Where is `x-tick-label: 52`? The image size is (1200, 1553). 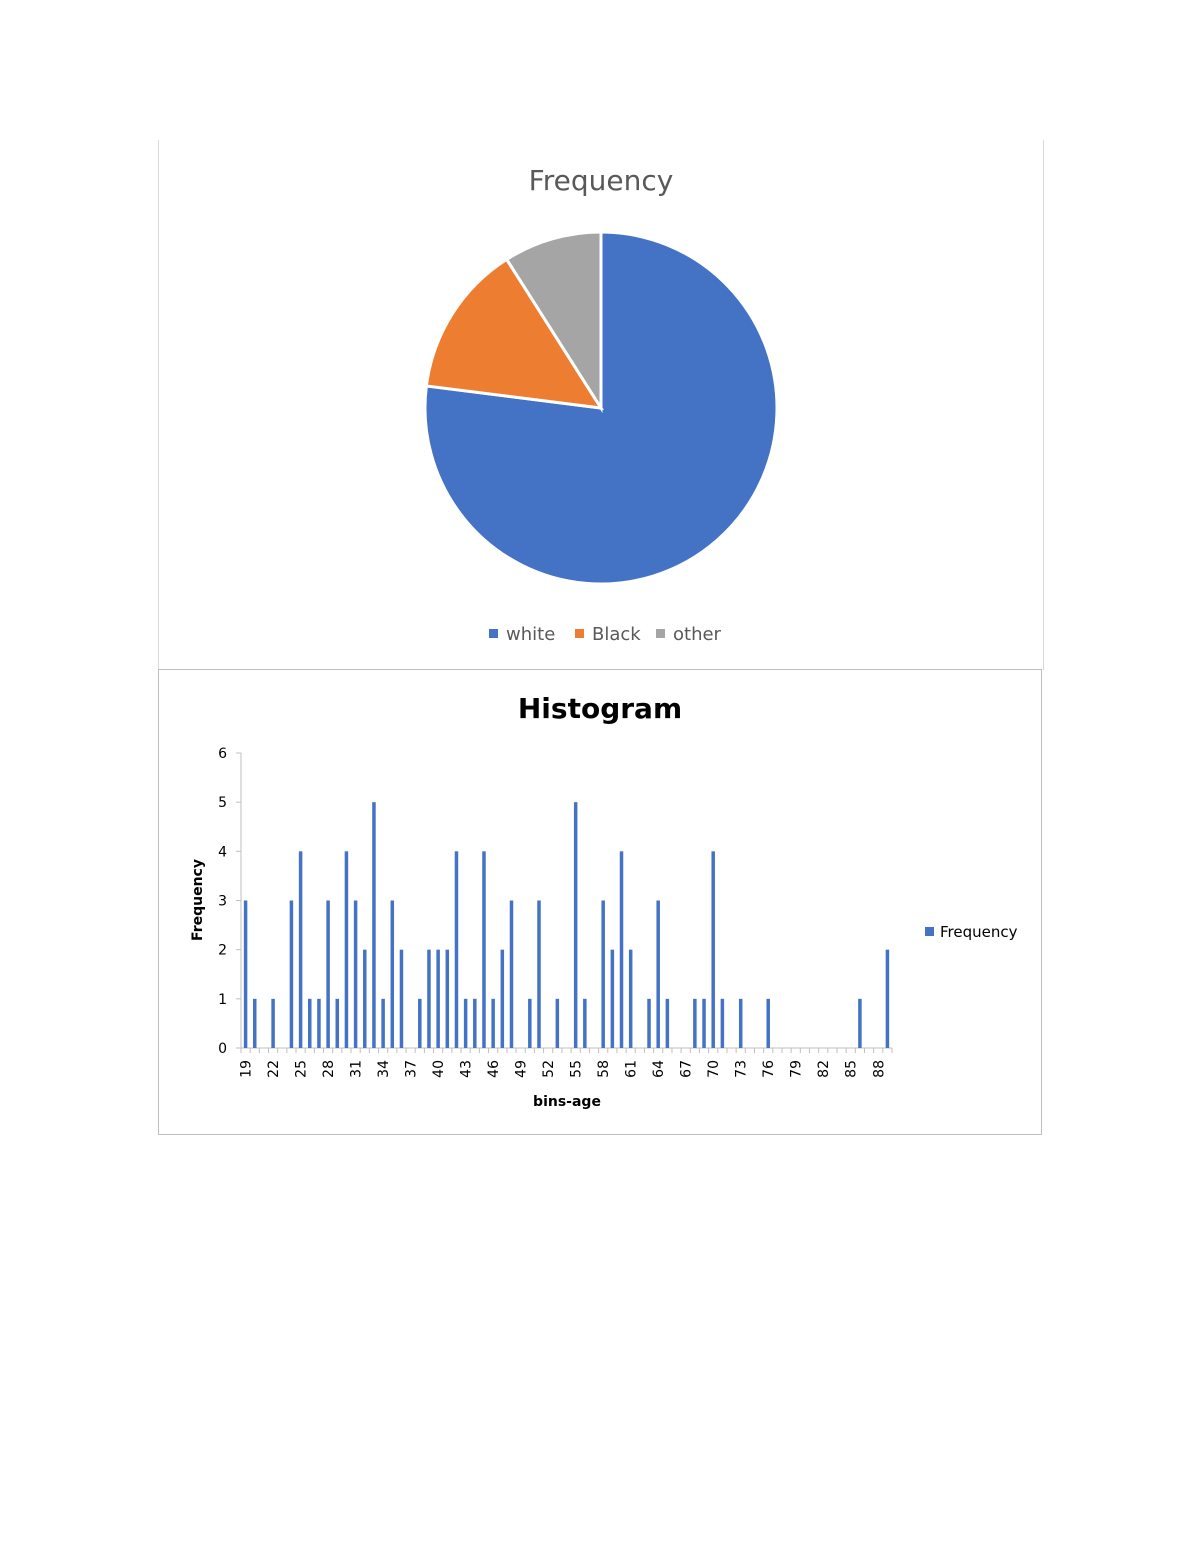
x-tick-label: 52 is located at coordinates (549, 1069).